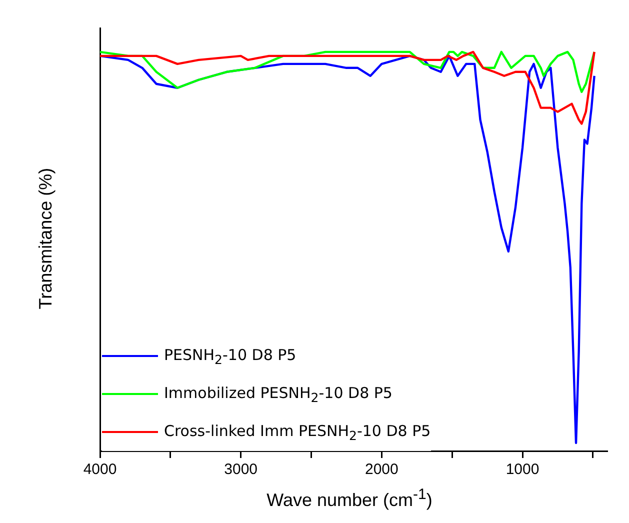 The height and width of the screenshot is (523, 629). I want to click on legend-label: PESNH$_{2}$-10 D8 P5, so click(230, 356).